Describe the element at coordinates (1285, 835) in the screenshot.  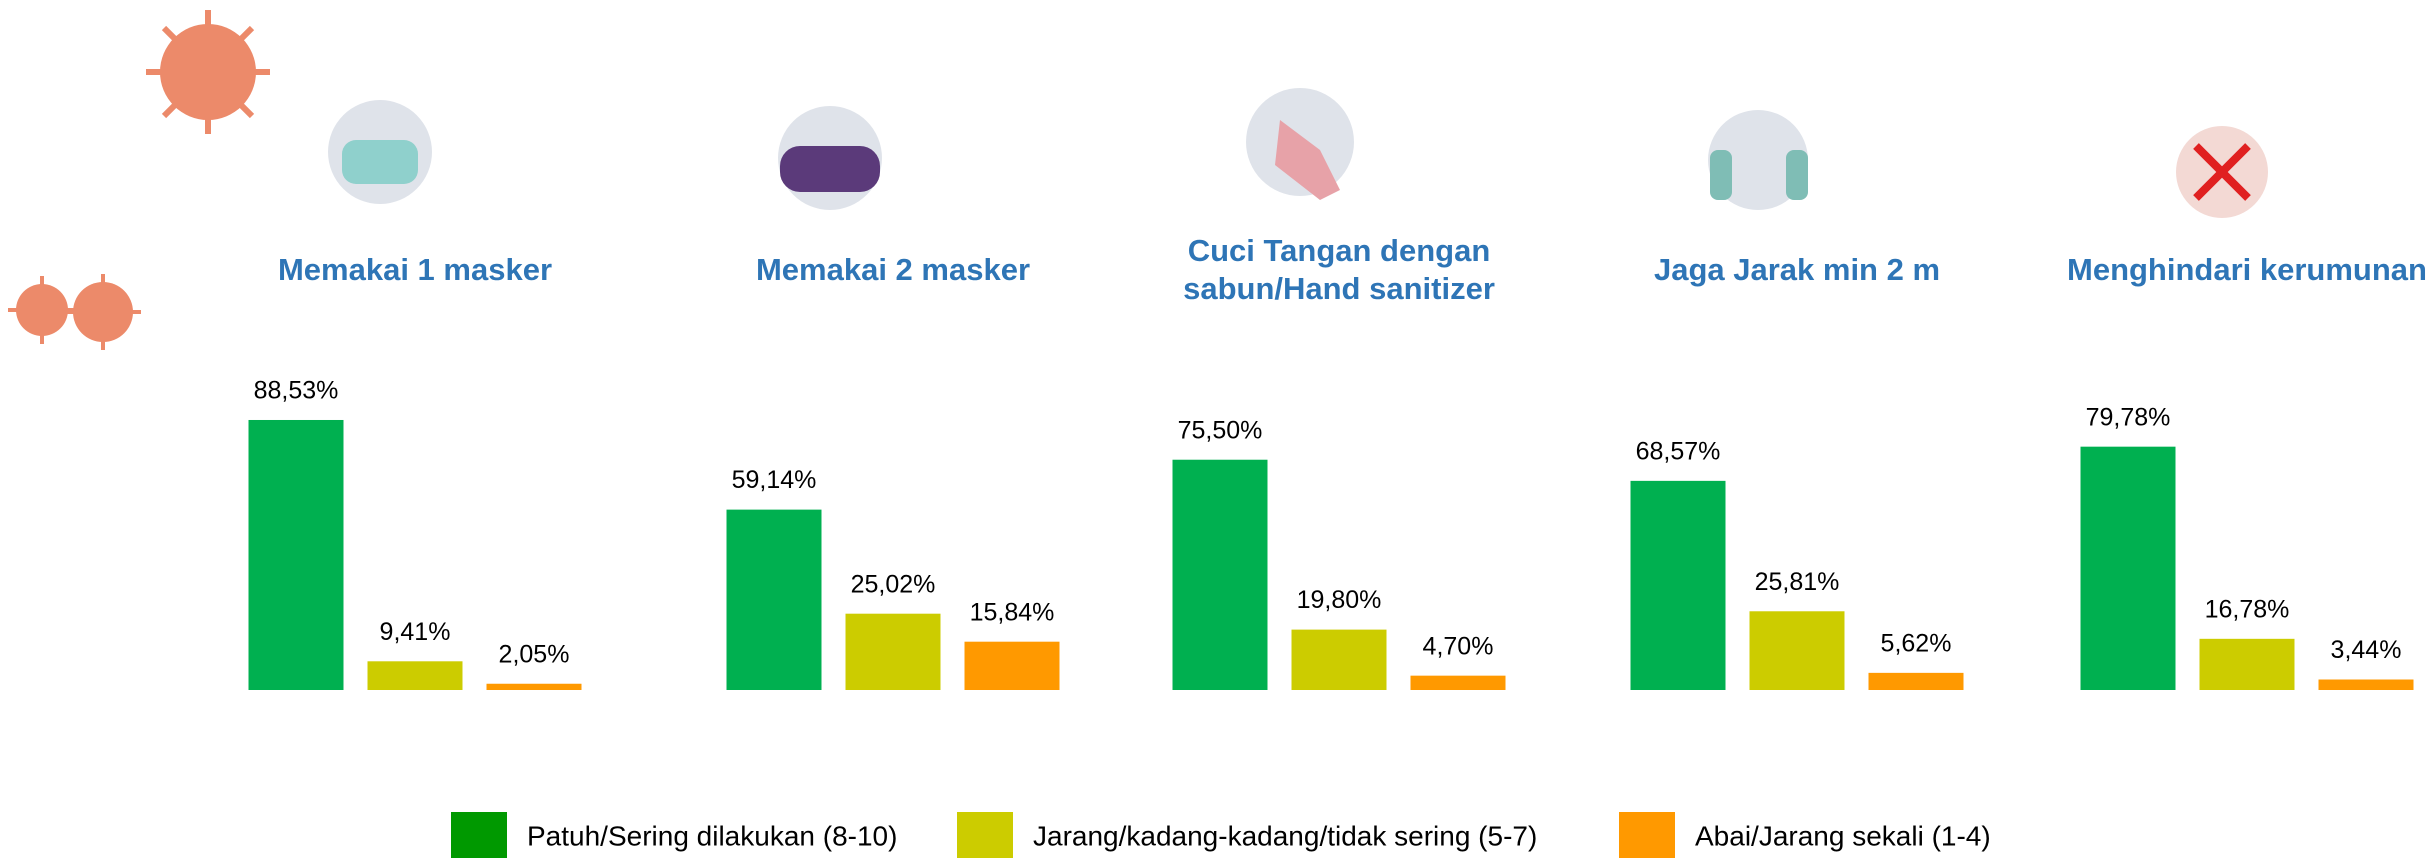
I see `legend-label: Jarang/kadang-kadang/tidak sering (5-7)` at that location.